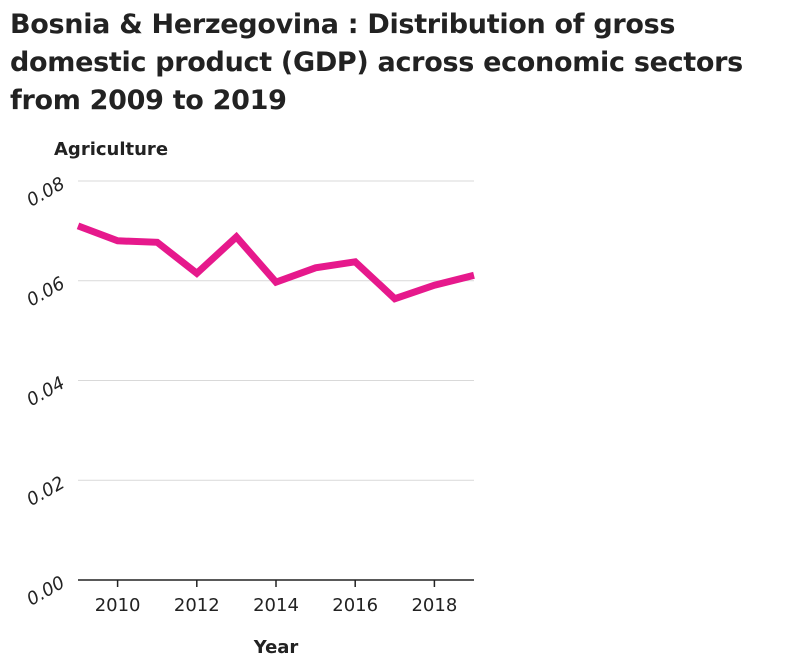 The height and width of the screenshot is (668, 804). I want to click on y-tick-label: 0.04, so click(45, 392).